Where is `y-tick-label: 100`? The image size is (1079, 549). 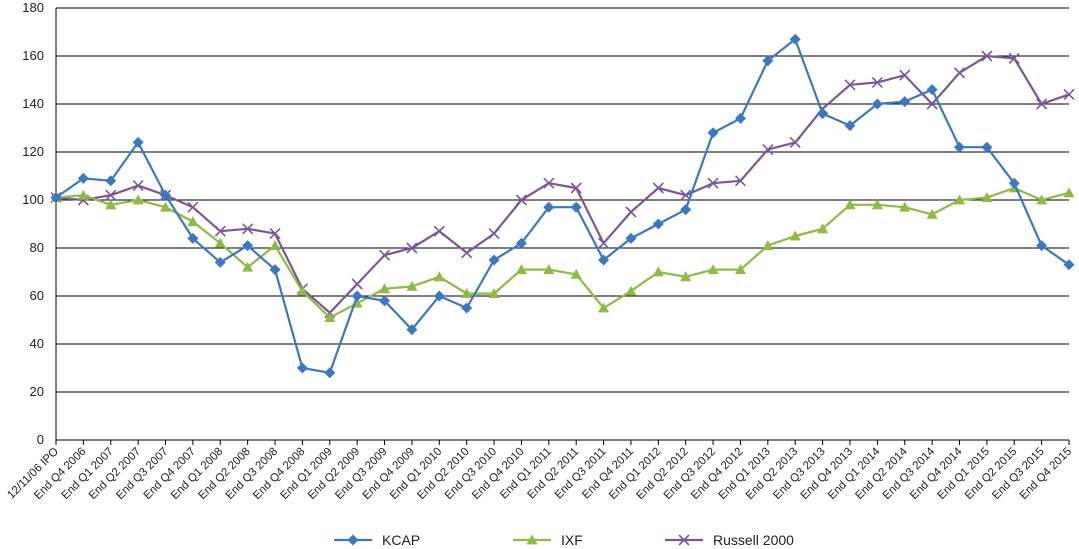 y-tick-label: 100 is located at coordinates (33, 199).